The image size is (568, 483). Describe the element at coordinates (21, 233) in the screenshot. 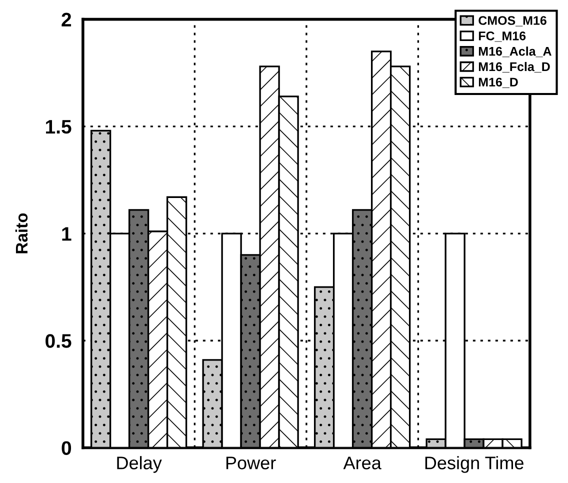

I see `y-axis-title: Raito` at that location.